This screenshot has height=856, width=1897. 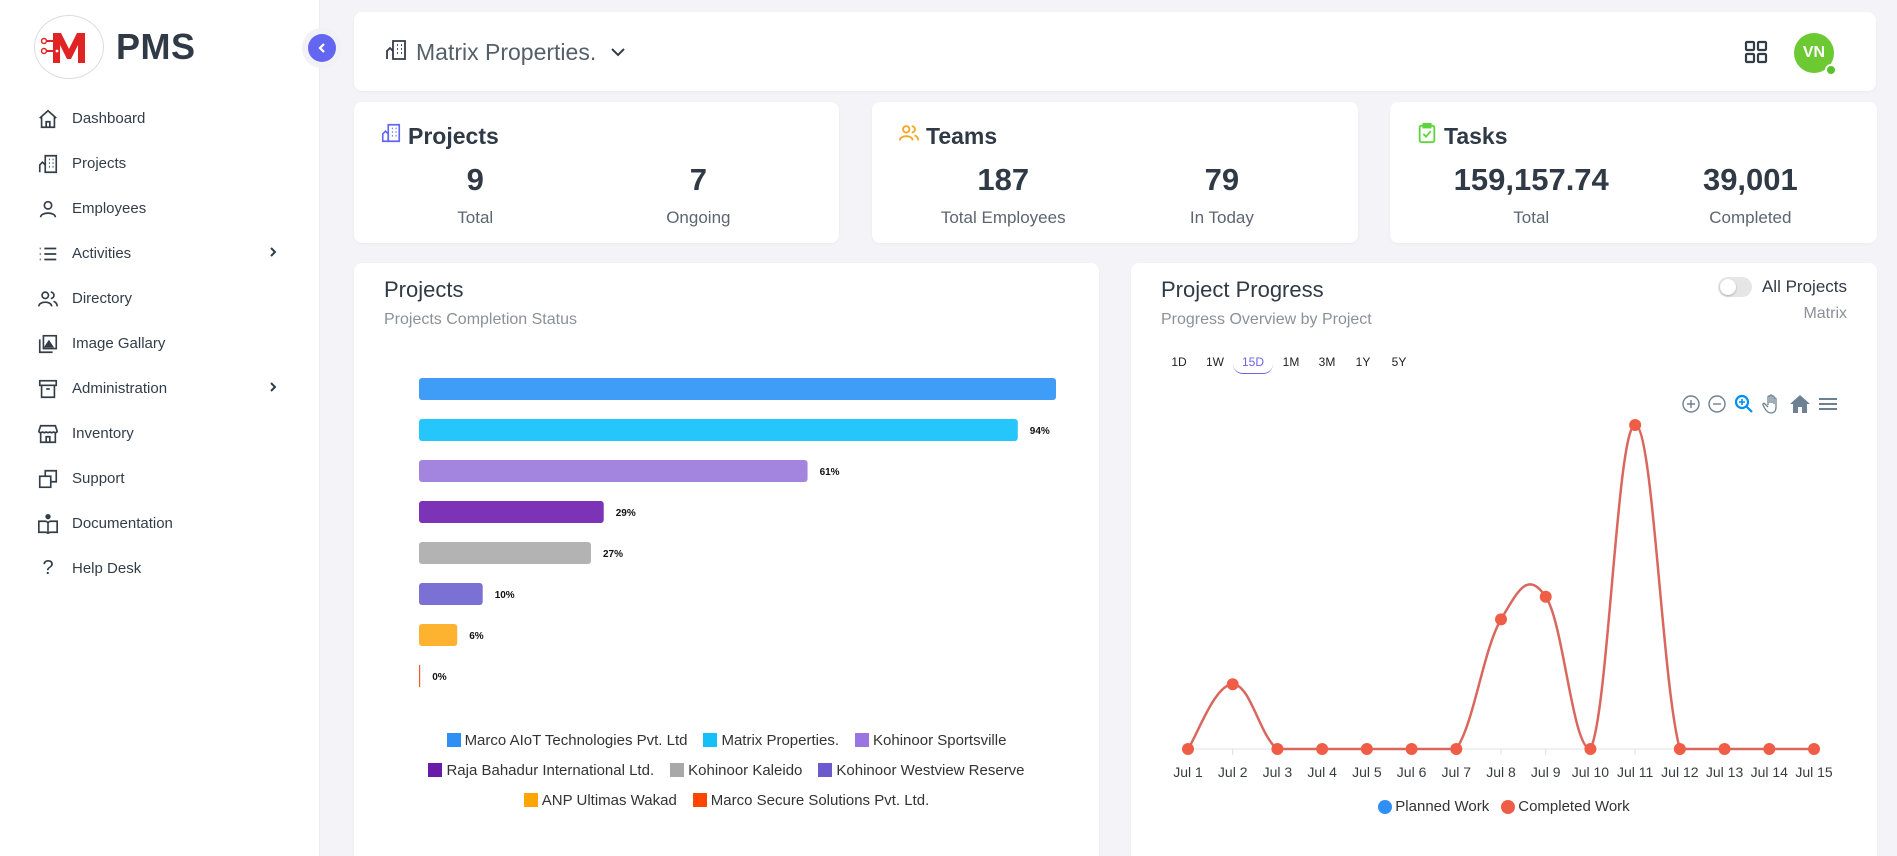 What do you see at coordinates (1804, 286) in the screenshot?
I see `toggle-label: All Projects` at bounding box center [1804, 286].